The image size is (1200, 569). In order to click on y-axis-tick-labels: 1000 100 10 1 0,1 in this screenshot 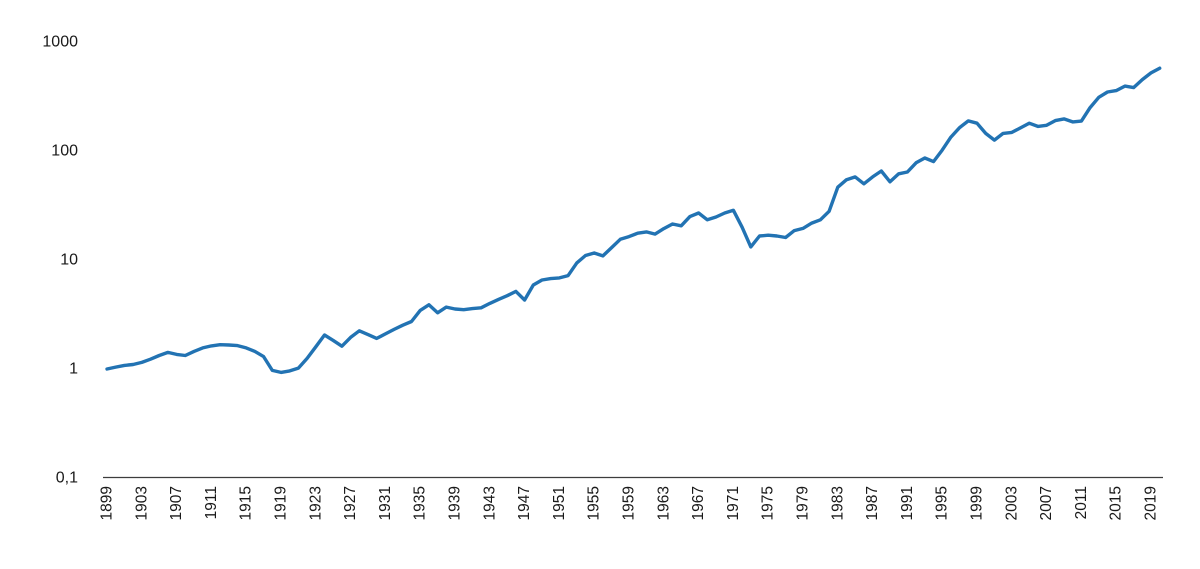, I will do `click(60, 260)`.